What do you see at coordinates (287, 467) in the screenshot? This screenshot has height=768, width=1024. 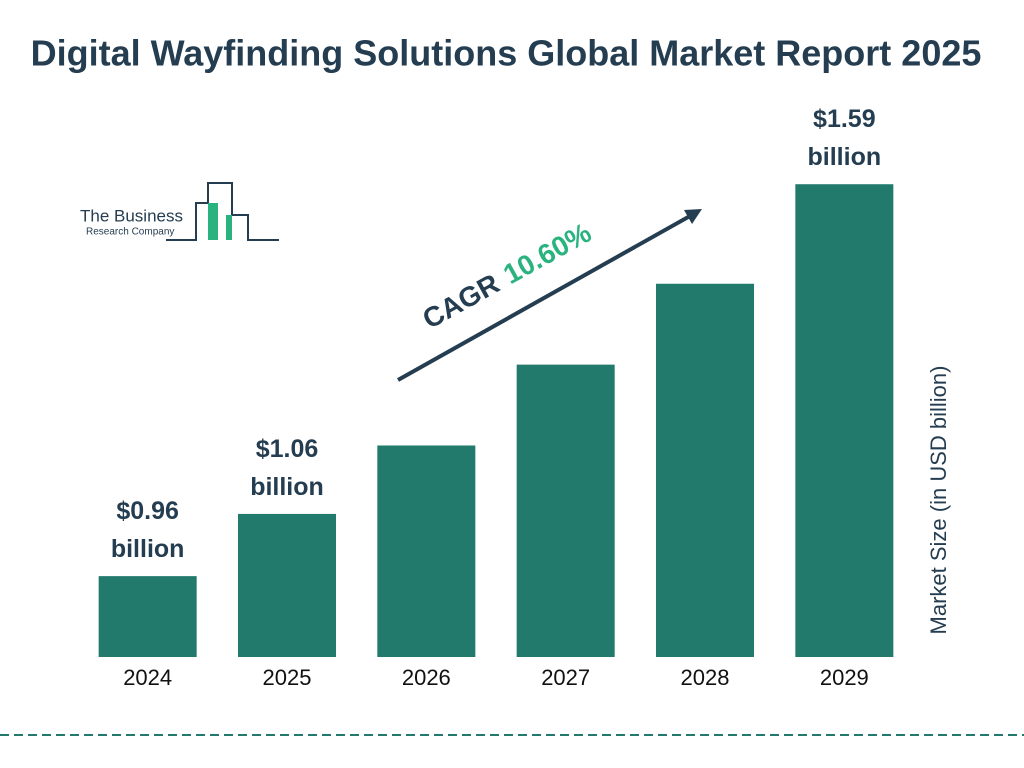 I see `value-label: $1.06 billion` at bounding box center [287, 467].